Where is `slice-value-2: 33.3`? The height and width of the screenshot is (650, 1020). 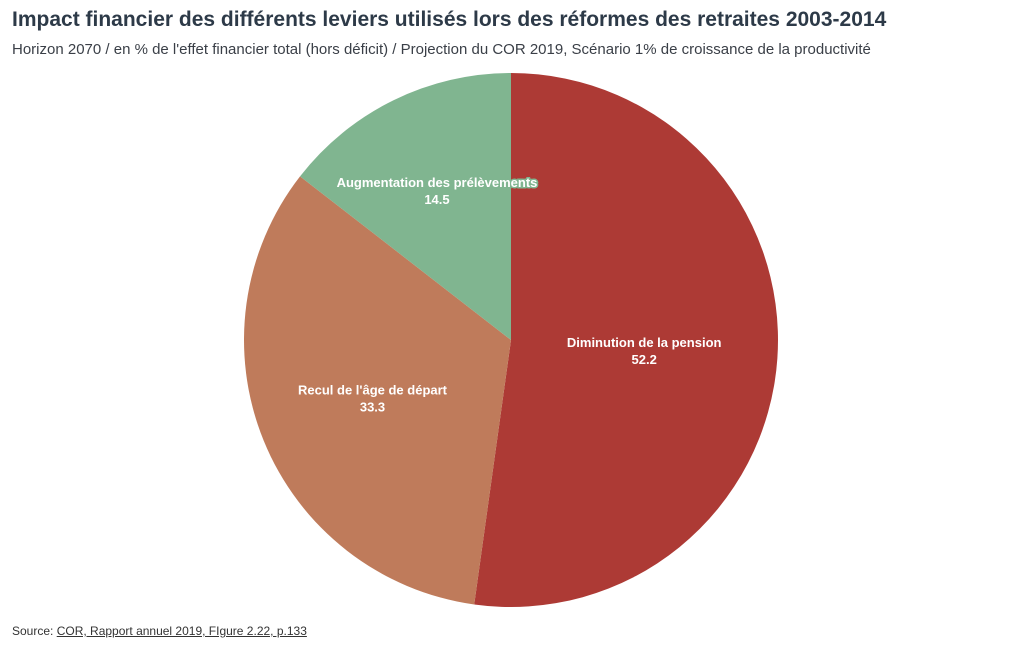 slice-value-2: 33.3 is located at coordinates (372, 406).